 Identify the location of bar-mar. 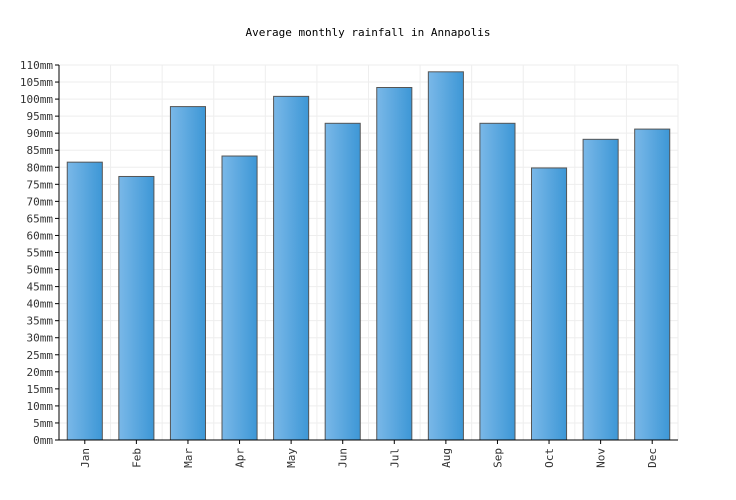
(187, 273).